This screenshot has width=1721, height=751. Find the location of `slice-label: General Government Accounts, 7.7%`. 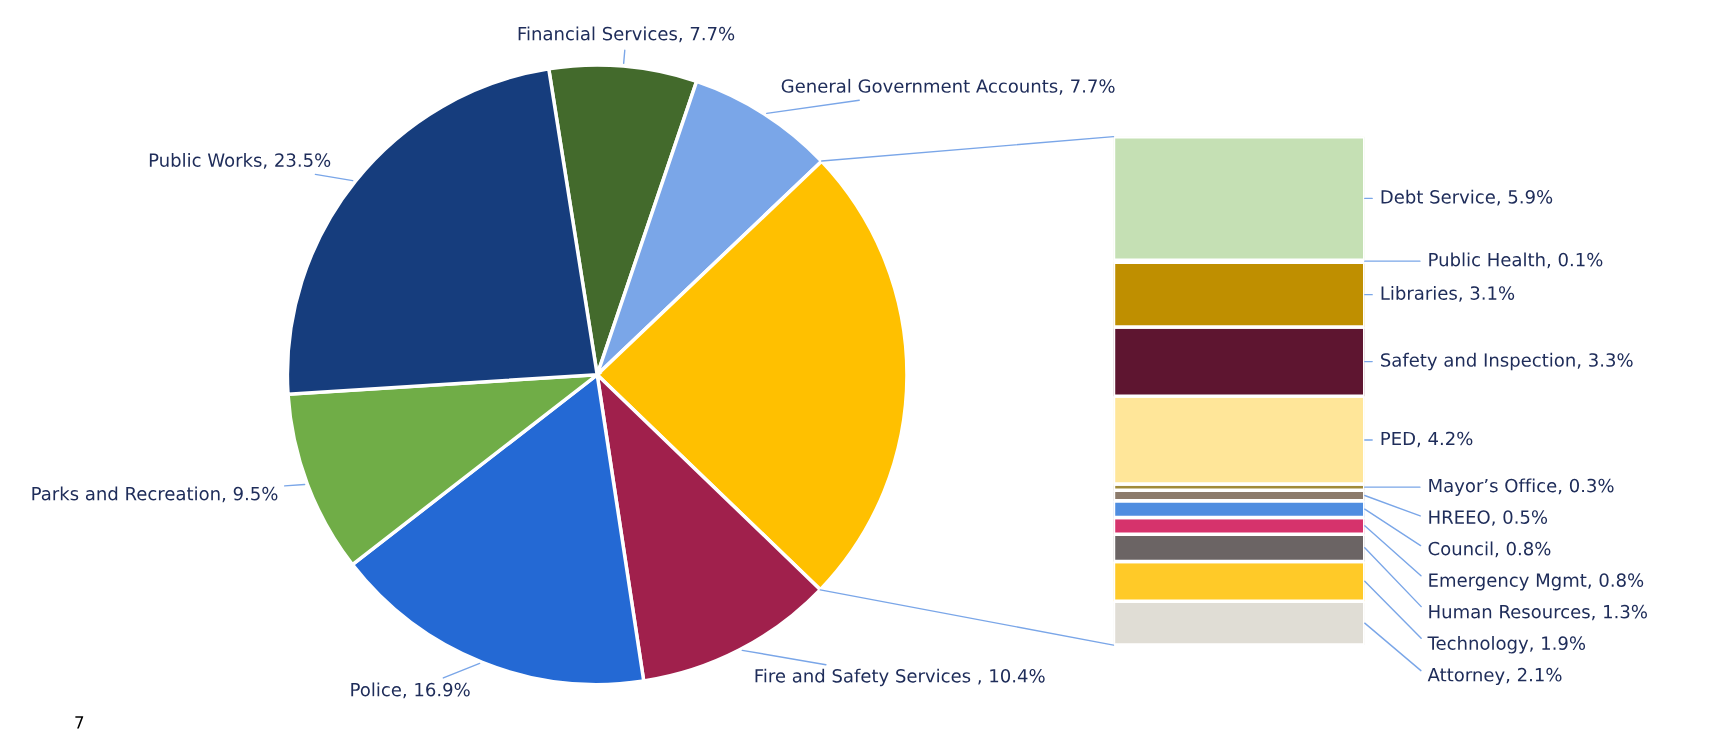

slice-label: General Government Accounts, 7.7% is located at coordinates (948, 86).